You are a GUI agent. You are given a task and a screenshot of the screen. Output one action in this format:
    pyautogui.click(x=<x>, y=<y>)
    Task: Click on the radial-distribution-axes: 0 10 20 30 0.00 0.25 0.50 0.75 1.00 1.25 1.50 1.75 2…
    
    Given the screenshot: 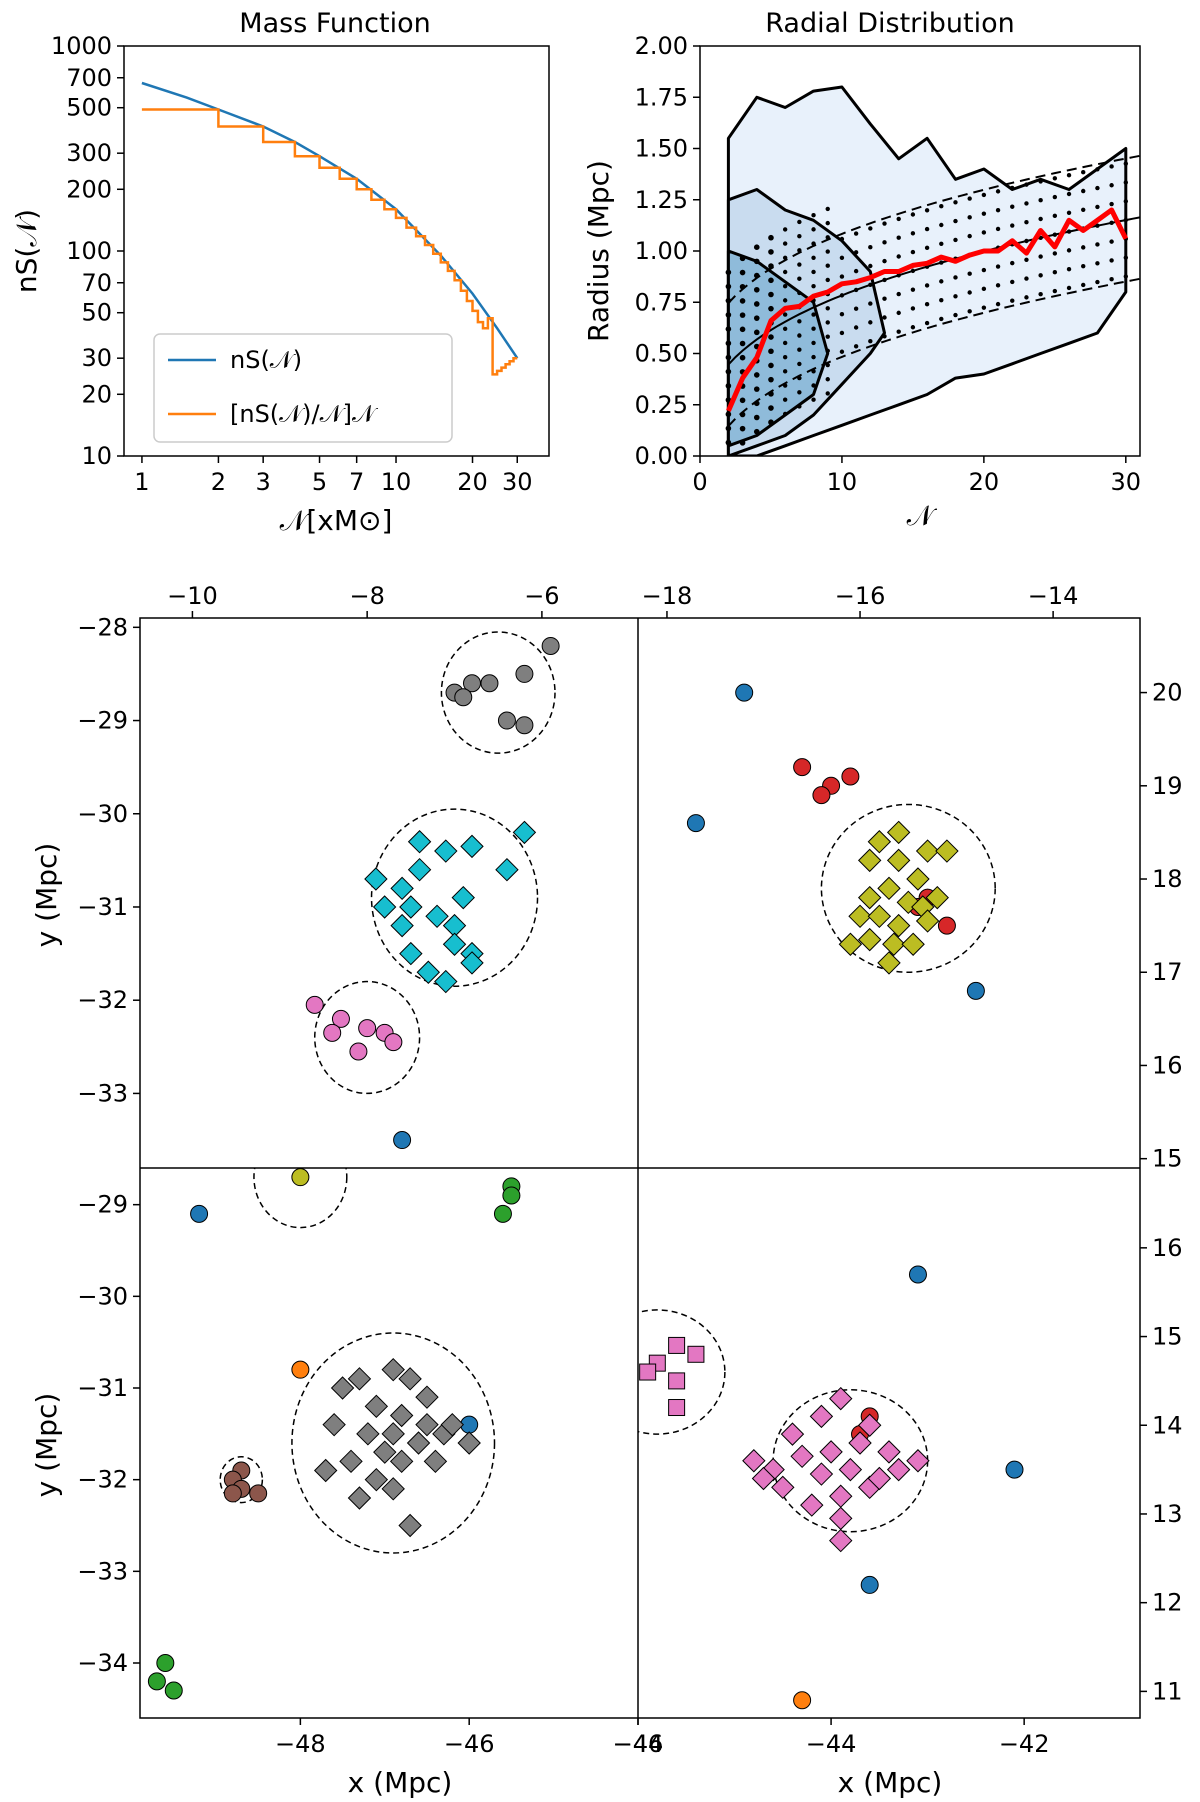 What is the action you would take?
    pyautogui.click(x=888, y=264)
    